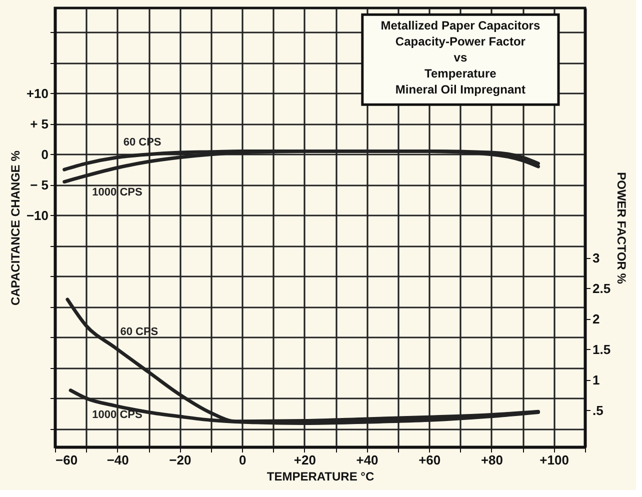  I want to click on y-tick-label: −10, so click(37, 215).